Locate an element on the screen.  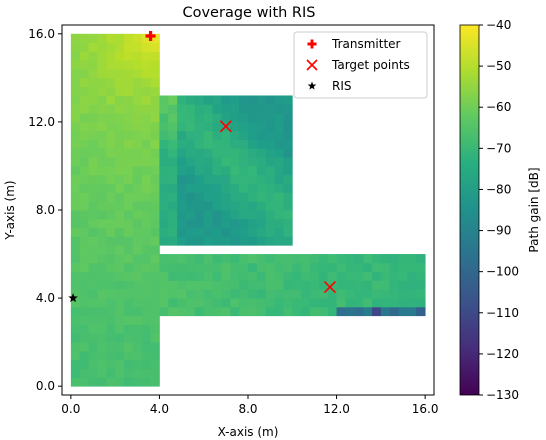
legend-marker is located at coordinates (312, 65).